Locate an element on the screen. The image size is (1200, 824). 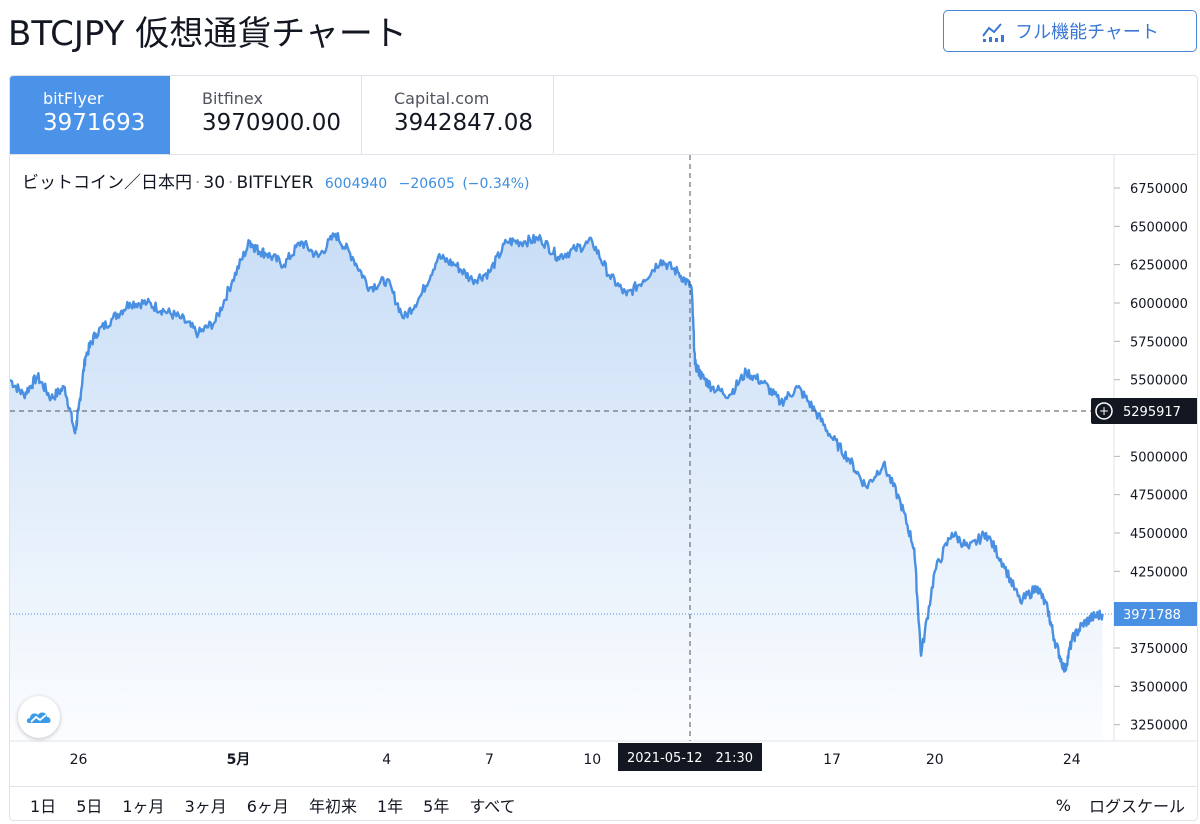
y-tick-label: 6500000 is located at coordinates (1159, 227).